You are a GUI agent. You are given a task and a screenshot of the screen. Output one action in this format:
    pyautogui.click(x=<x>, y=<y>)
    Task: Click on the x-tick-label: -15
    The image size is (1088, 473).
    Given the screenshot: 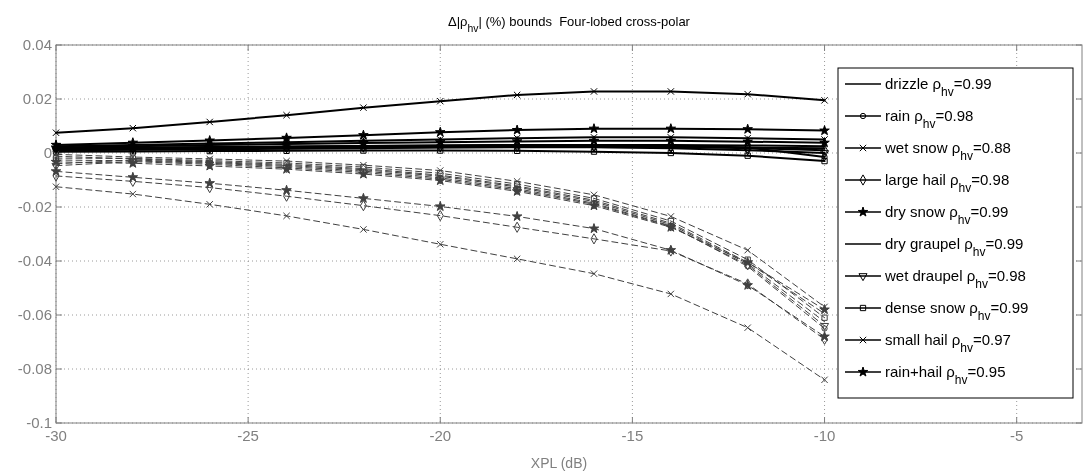 What is the action you would take?
    pyautogui.click(x=632, y=435)
    